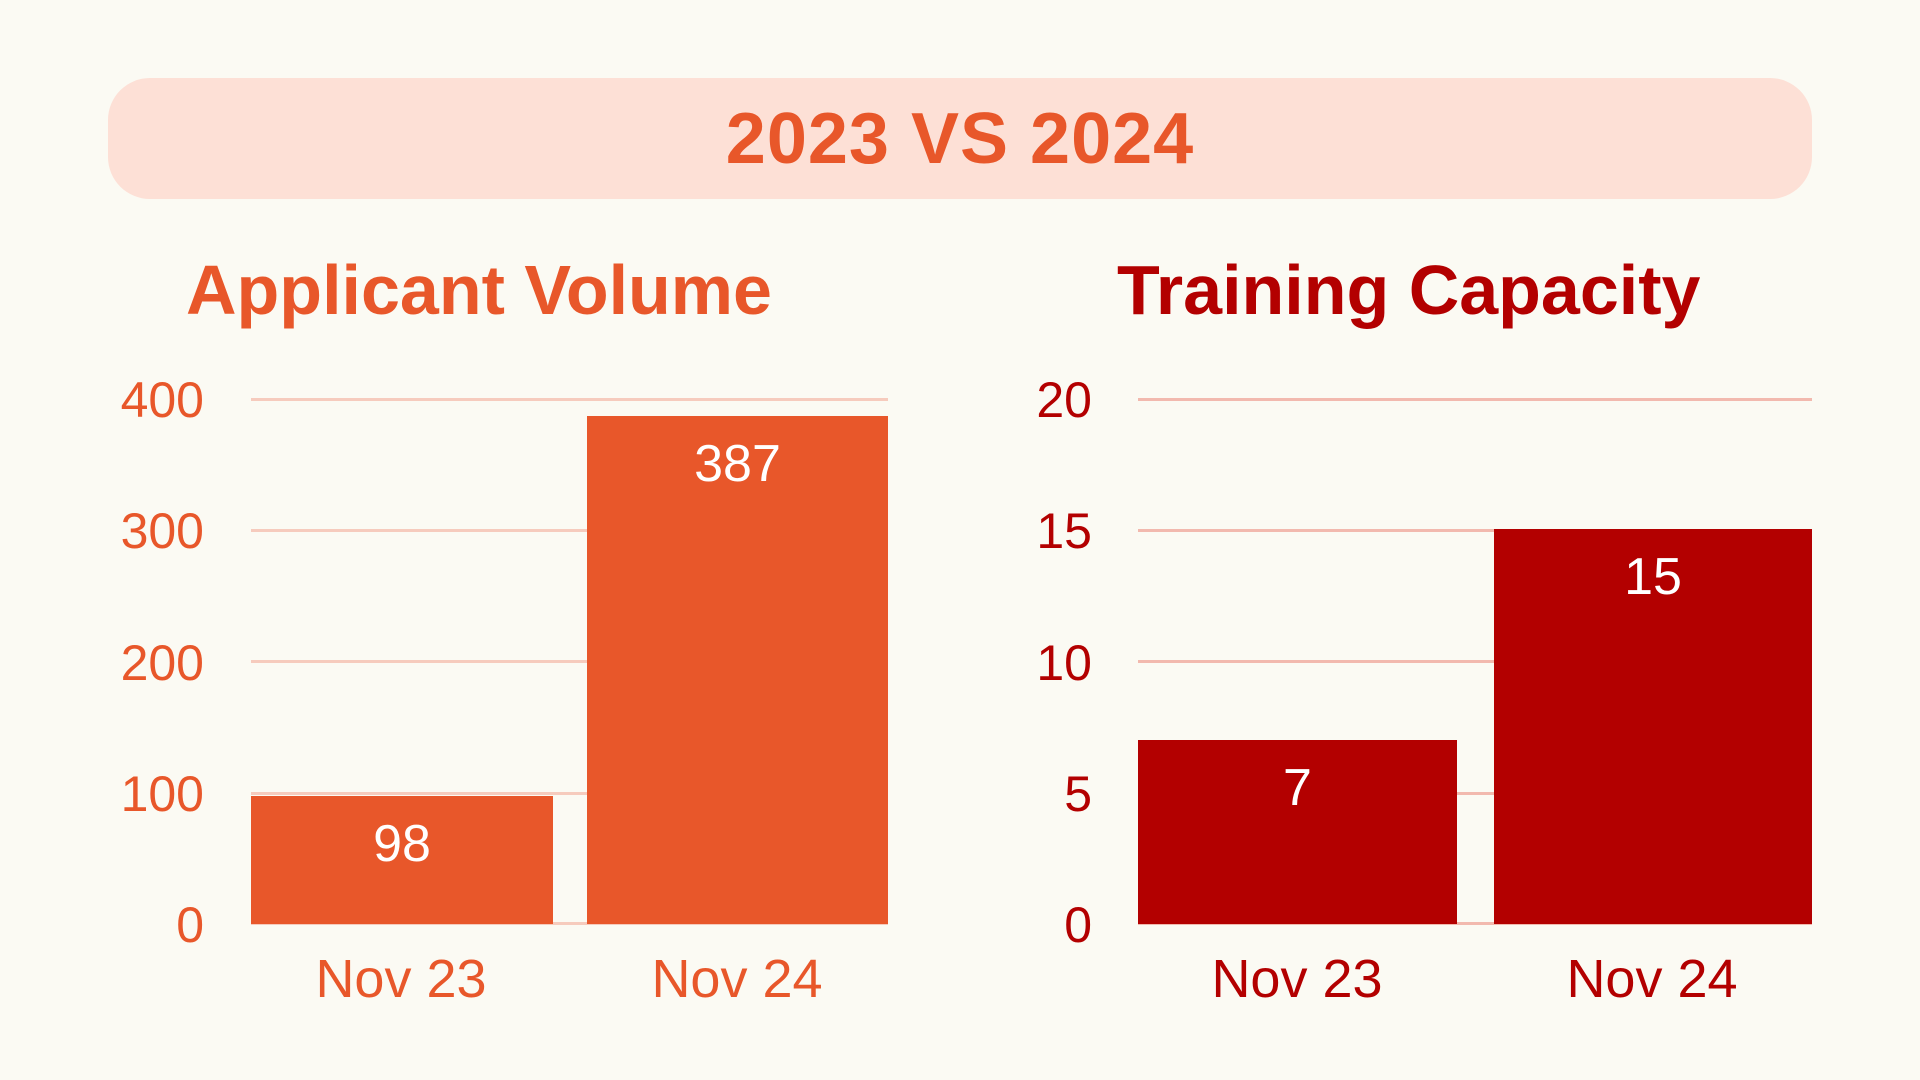 The image size is (1920, 1080). What do you see at coordinates (1653, 577) in the screenshot?
I see `bar-value-label: 15` at bounding box center [1653, 577].